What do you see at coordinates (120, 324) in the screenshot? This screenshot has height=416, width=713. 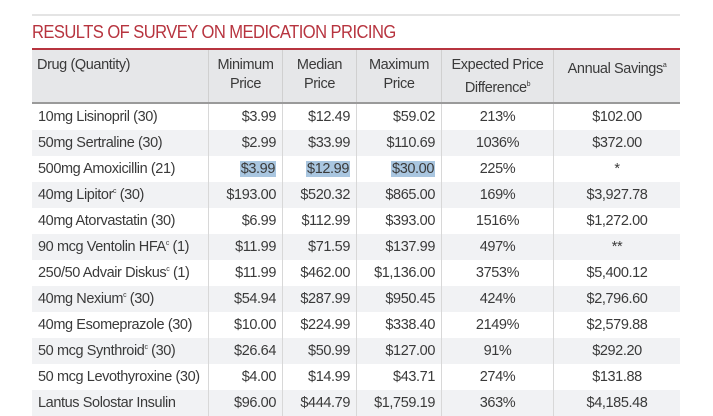 I see `drug-cell: 40mg Esomeprazole (30)` at bounding box center [120, 324].